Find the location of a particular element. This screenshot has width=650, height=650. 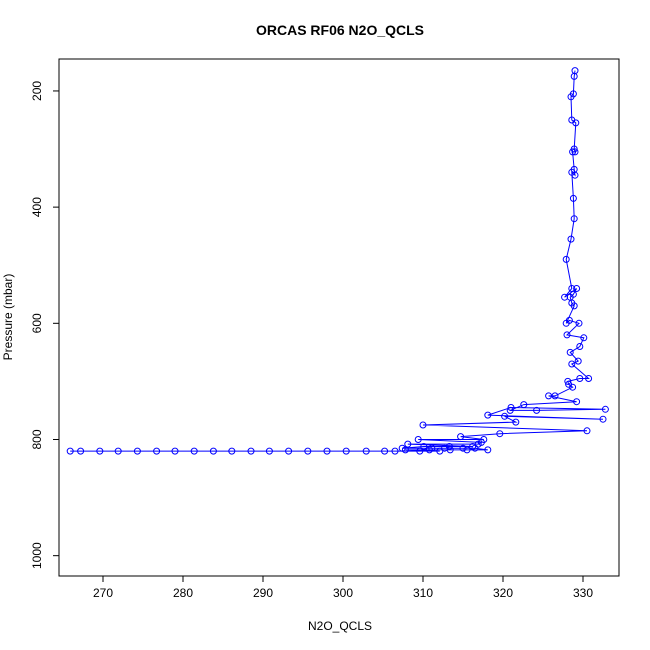

chart-title: ORCAS RF06 N2O_QCLS is located at coordinates (340, 30).